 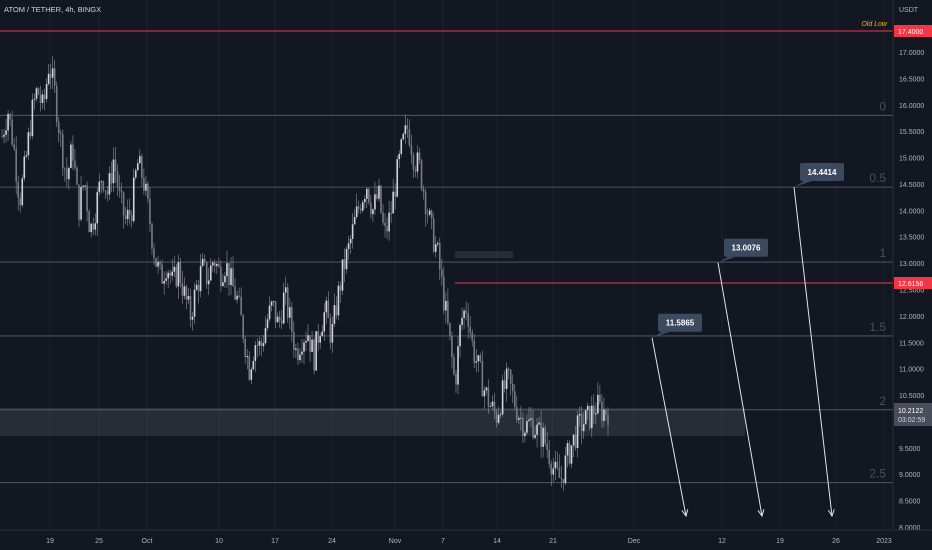 What do you see at coordinates (911, 343) in the screenshot?
I see `price-tick-label: 11.5000` at bounding box center [911, 343].